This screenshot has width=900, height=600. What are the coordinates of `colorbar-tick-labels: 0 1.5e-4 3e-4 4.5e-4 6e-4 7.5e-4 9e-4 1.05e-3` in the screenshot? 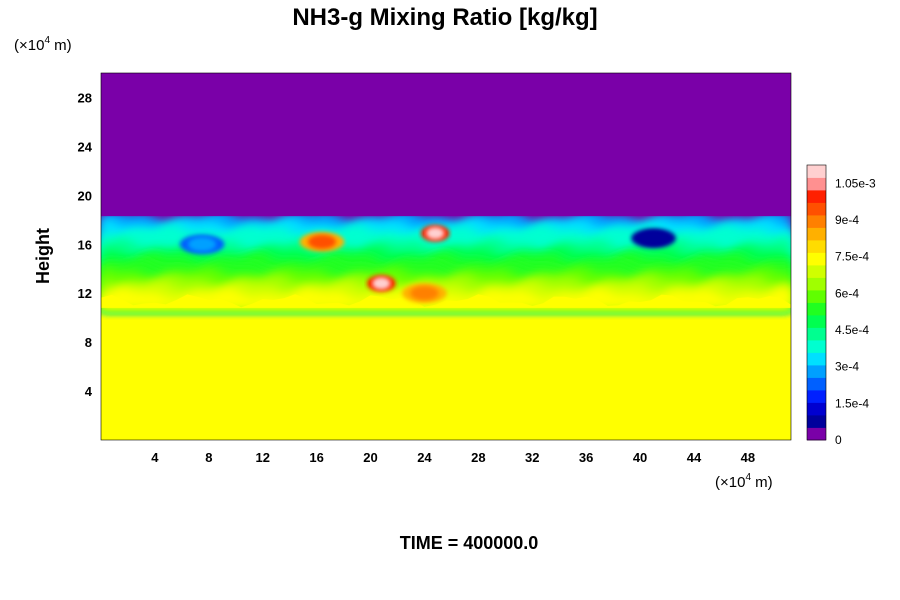 It's located at (855, 311).